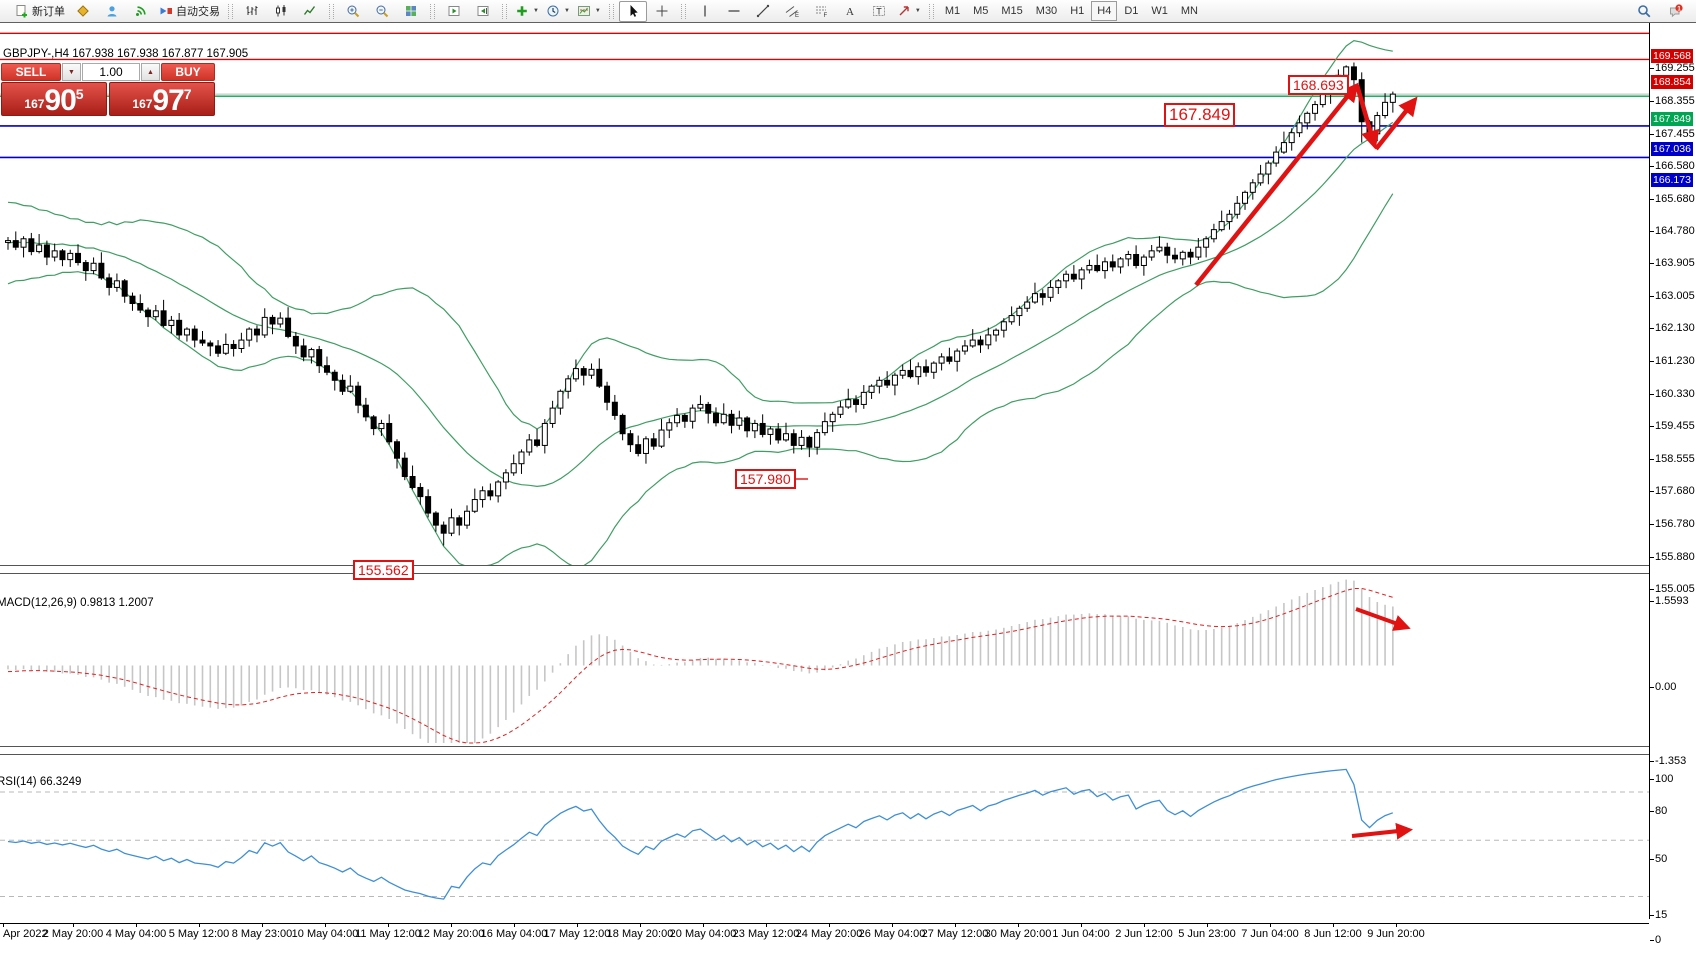 This screenshot has width=1696, height=962. What do you see at coordinates (821, 11) in the screenshot?
I see `fibonacci-button: F` at bounding box center [821, 11].